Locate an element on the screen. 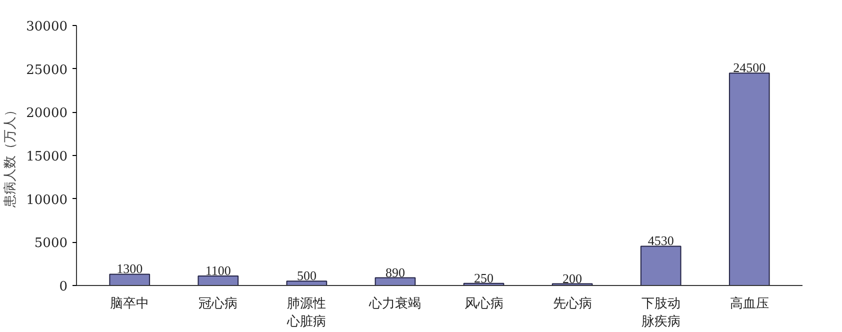 Image resolution: width=842 pixels, height=332 pixels. x-tick-label: 脑卒中 is located at coordinates (130, 304).